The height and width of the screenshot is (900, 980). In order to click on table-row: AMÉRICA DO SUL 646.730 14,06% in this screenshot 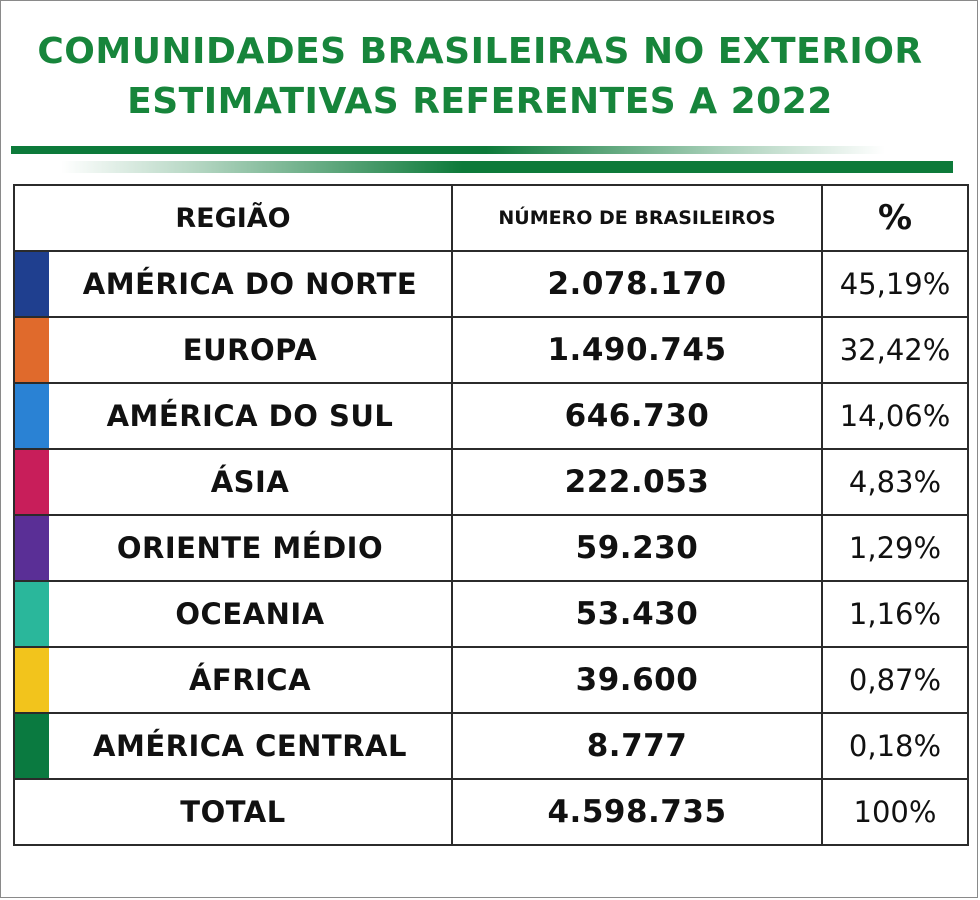, I will do `click(491, 416)`.